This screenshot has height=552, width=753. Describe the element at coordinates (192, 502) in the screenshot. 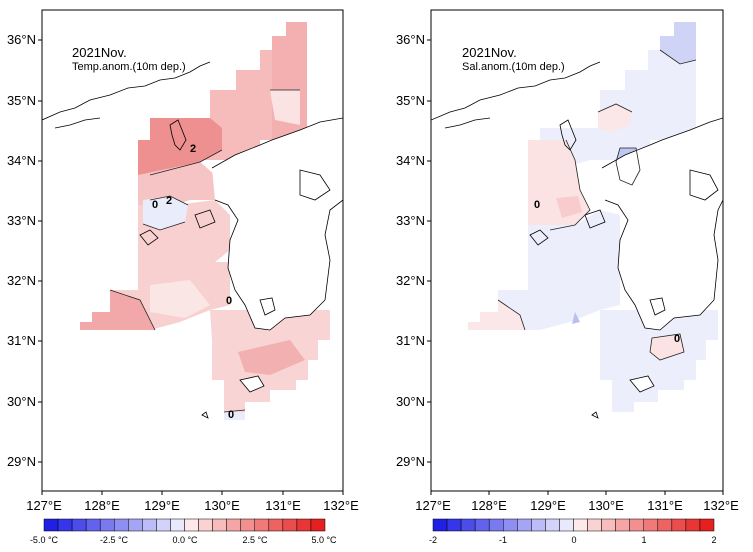

I see `temp-x-axis: 127°E 128°E 129°E 130°E 131°E 132°E` at that location.